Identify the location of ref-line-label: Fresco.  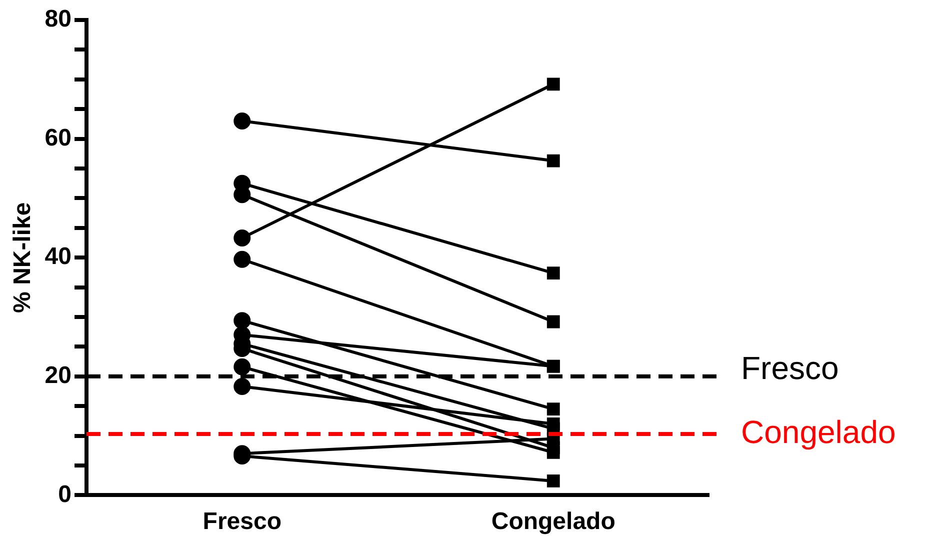
(790, 368).